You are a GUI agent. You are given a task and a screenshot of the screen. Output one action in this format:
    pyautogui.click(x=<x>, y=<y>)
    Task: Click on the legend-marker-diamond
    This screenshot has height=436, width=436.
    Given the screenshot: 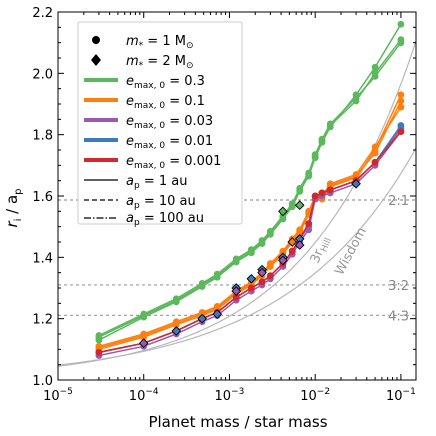 What is the action you would take?
    pyautogui.click(x=96, y=60)
    